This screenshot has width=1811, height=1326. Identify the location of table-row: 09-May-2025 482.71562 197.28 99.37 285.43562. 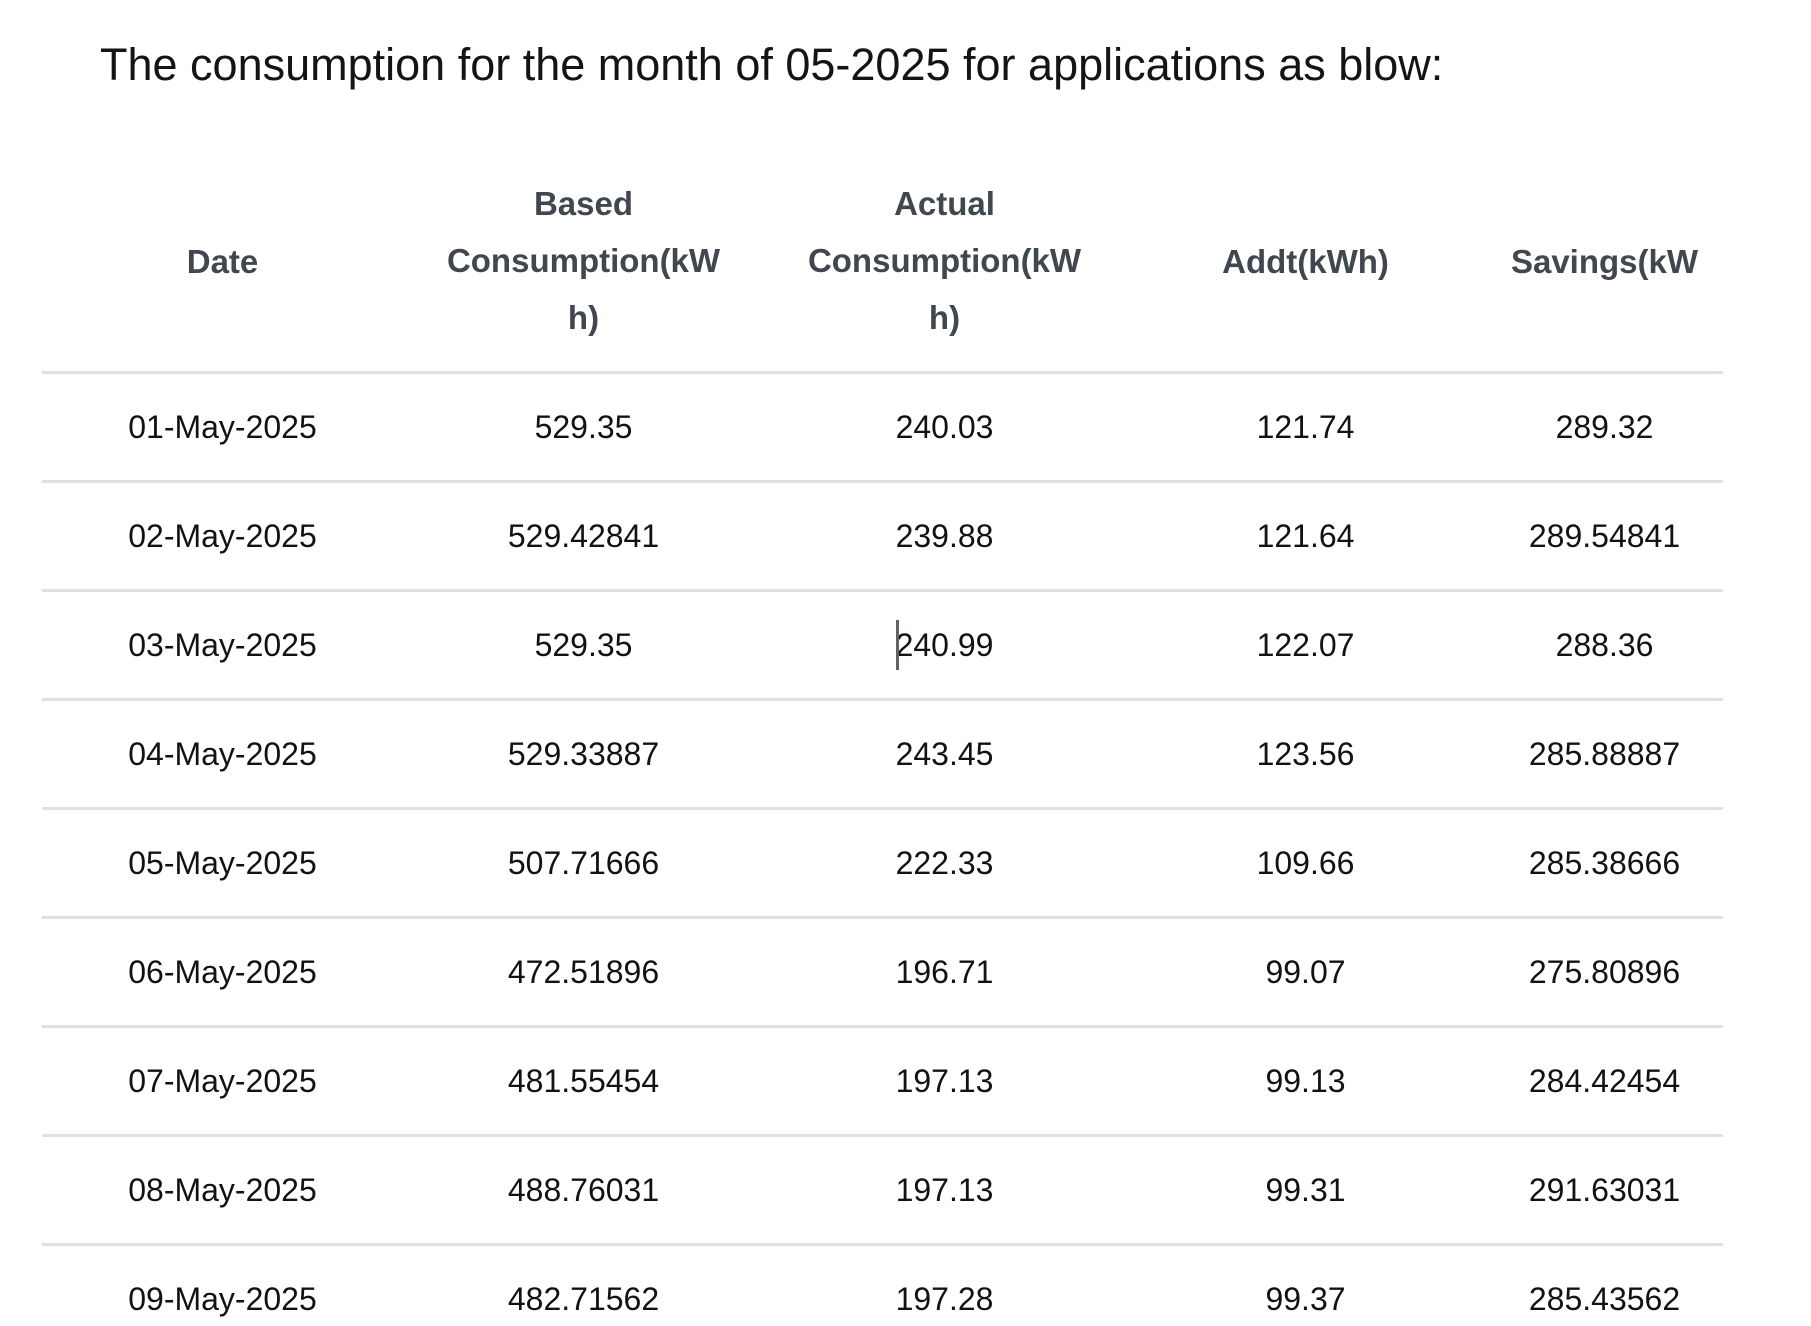
(882, 1284).